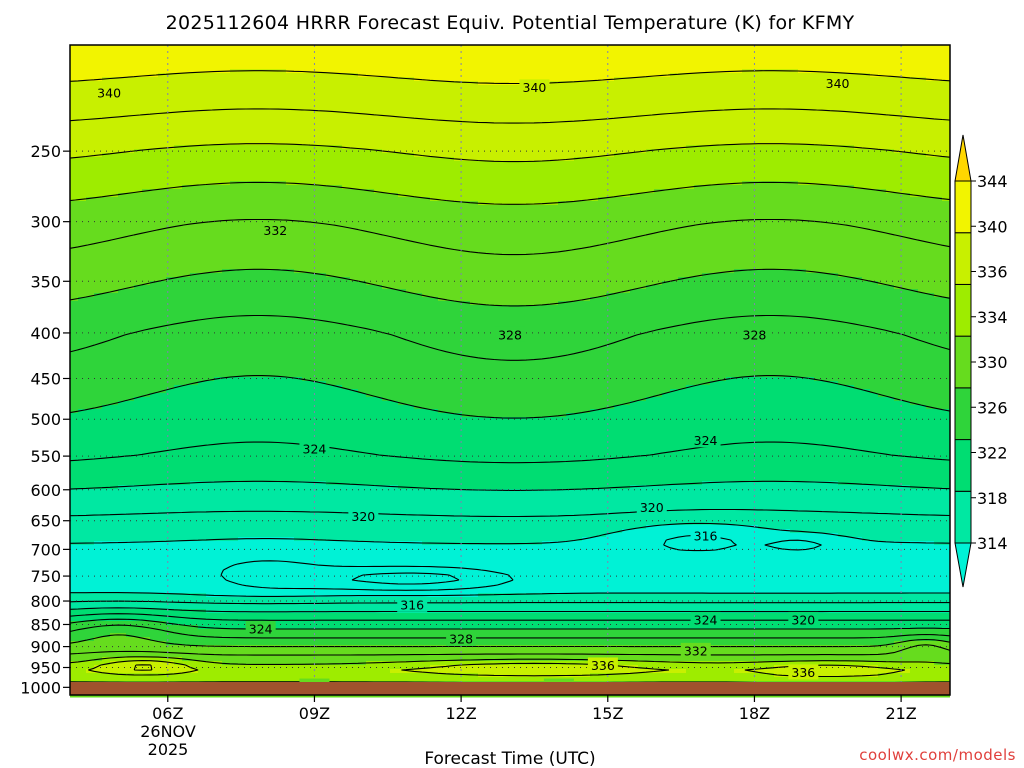 The width and height of the screenshot is (1024, 768). I want to click on y-tick-label: 750, so click(45, 576).